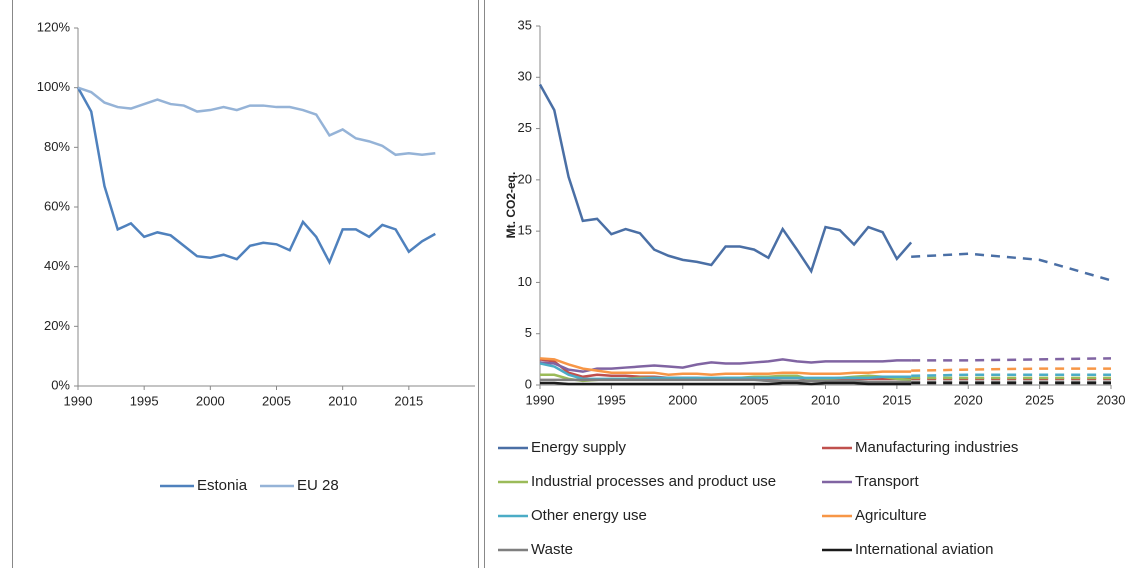 The height and width of the screenshot is (568, 1136). What do you see at coordinates (57, 146) in the screenshot?
I see `y-tick-label: 80%` at bounding box center [57, 146].